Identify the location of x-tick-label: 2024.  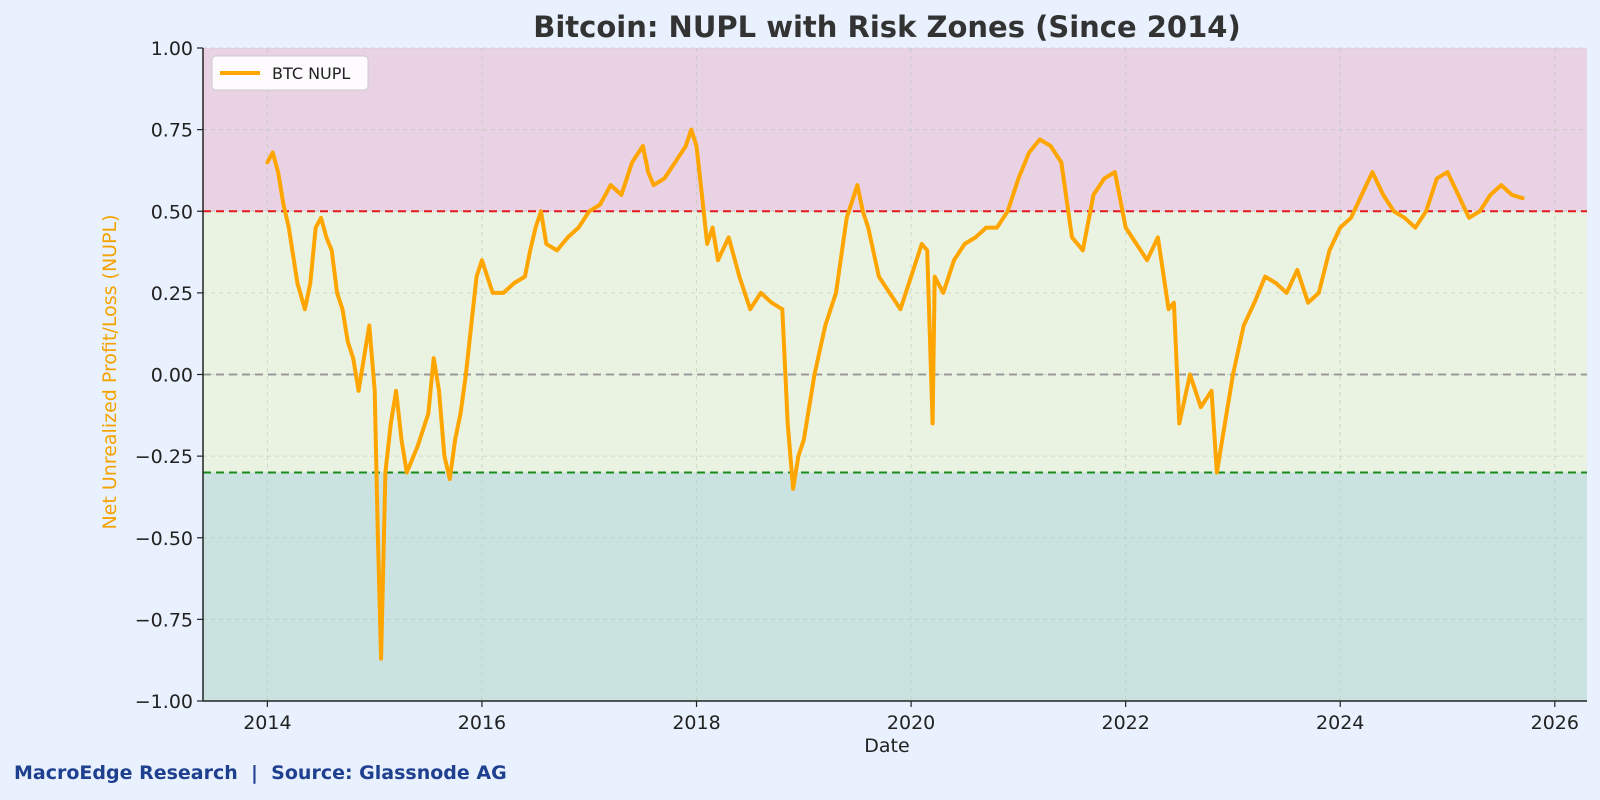
(1340, 723).